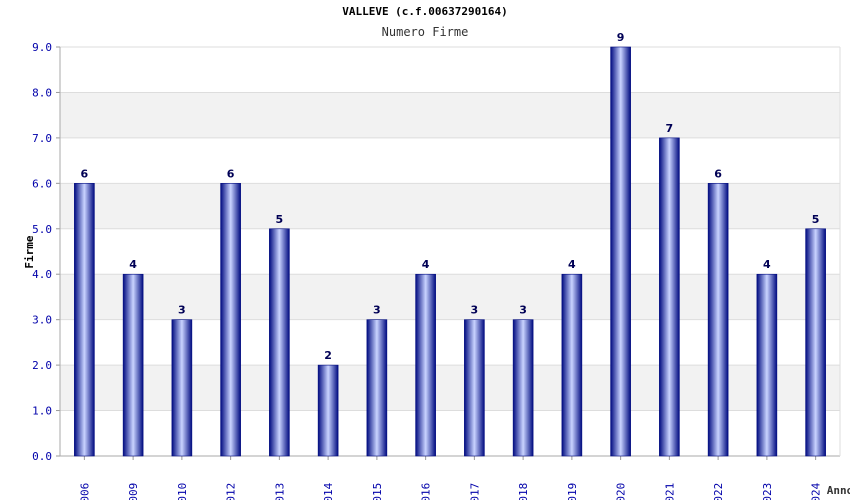 The height and width of the screenshot is (500, 850). What do you see at coordinates (523, 491) in the screenshot?
I see `x-tick-label: 2018` at bounding box center [523, 491].